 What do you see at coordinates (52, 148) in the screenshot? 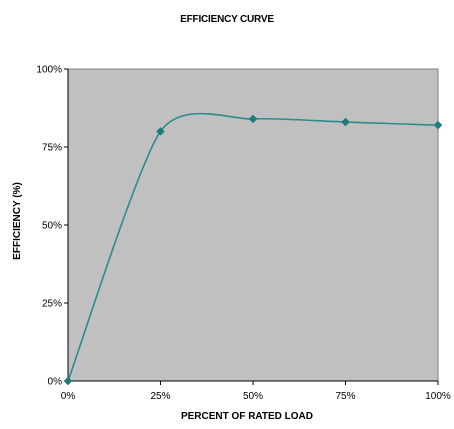
I see `y-tick-label: 75%` at bounding box center [52, 148].